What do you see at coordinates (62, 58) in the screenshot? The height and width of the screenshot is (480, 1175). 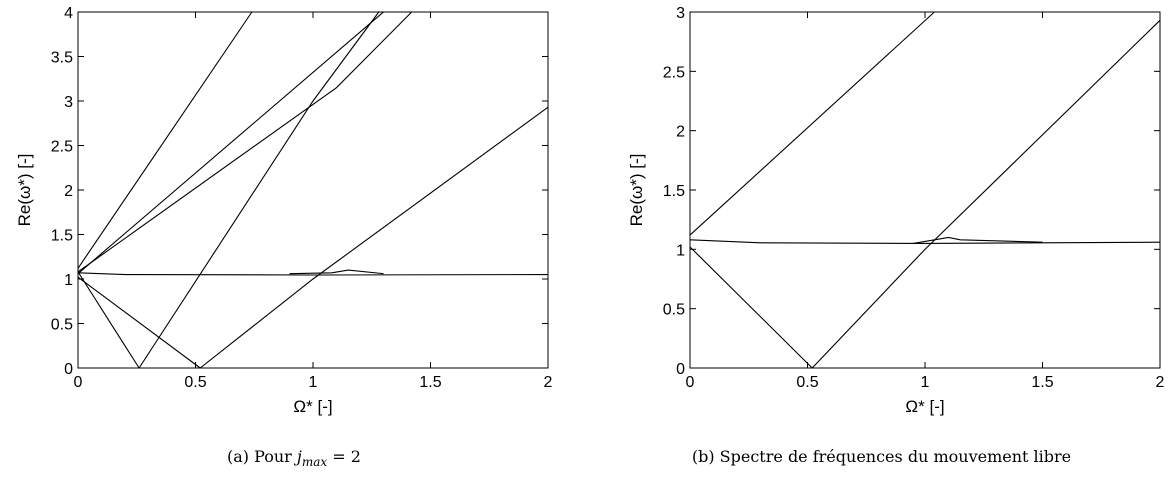 I see `y-tick-label: 3.5` at bounding box center [62, 58].